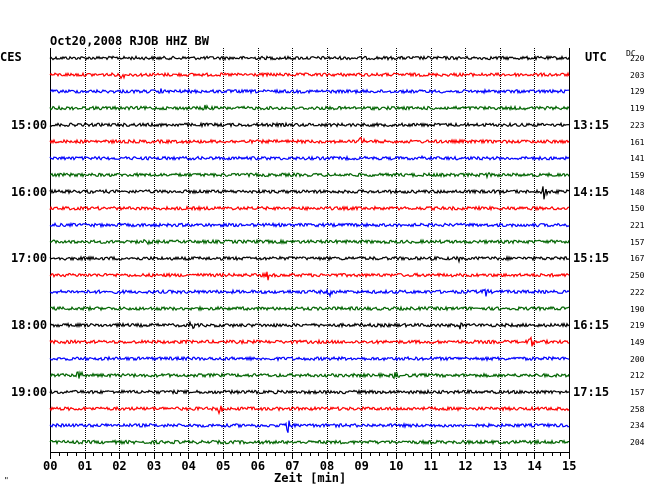  What do you see at coordinates (534, 466) in the screenshot?
I see `x-tick-label: 14` at bounding box center [534, 466].